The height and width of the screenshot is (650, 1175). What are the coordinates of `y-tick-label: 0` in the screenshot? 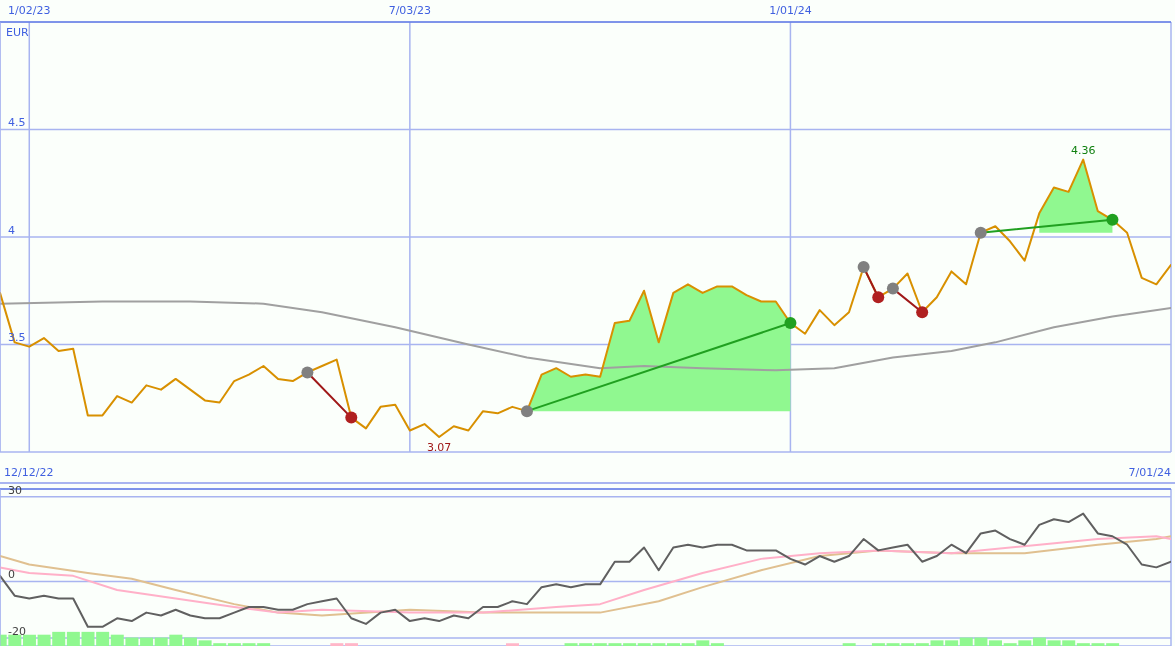 It's located at (11, 575).